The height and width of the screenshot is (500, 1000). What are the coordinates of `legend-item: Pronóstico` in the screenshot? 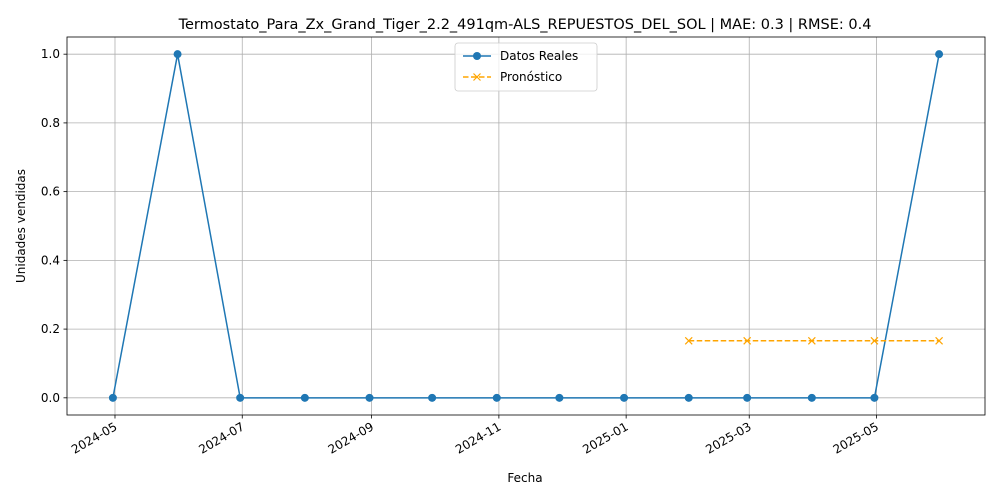 It's located at (512, 77).